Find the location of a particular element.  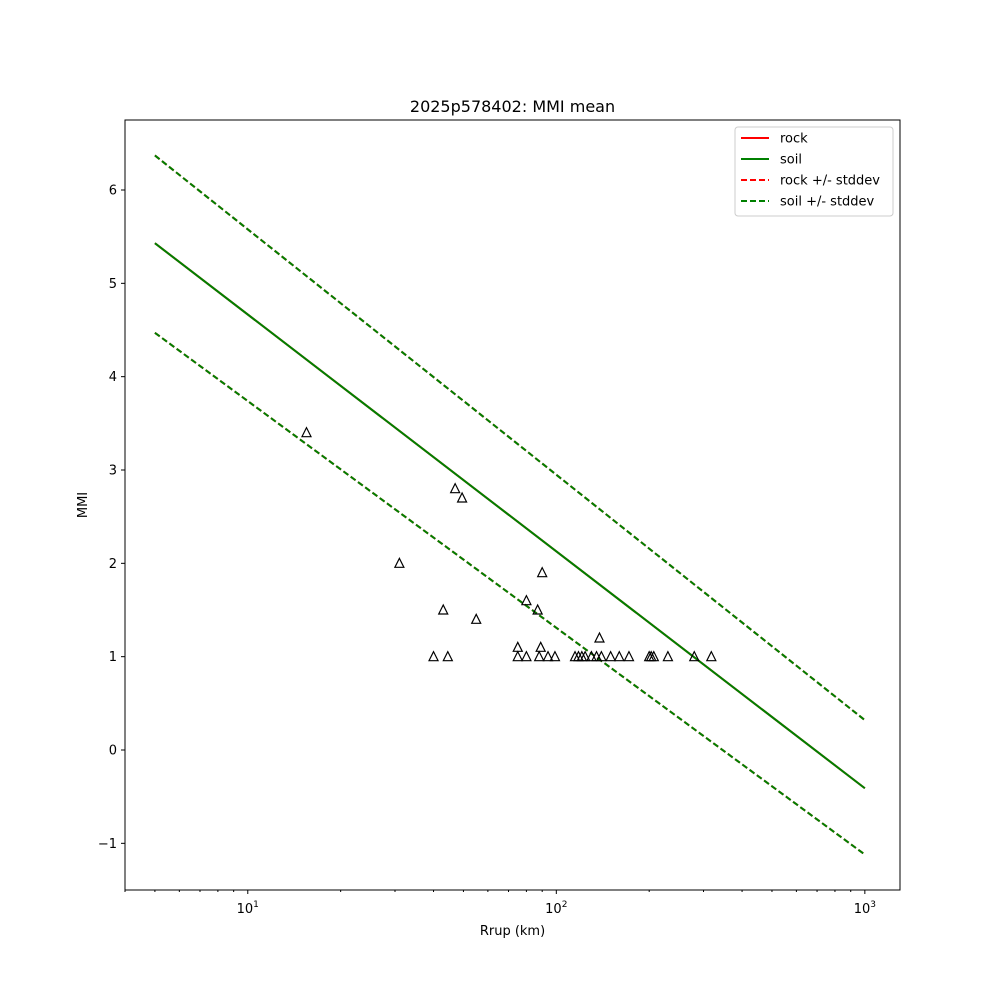

legend-box is located at coordinates (814, 171).